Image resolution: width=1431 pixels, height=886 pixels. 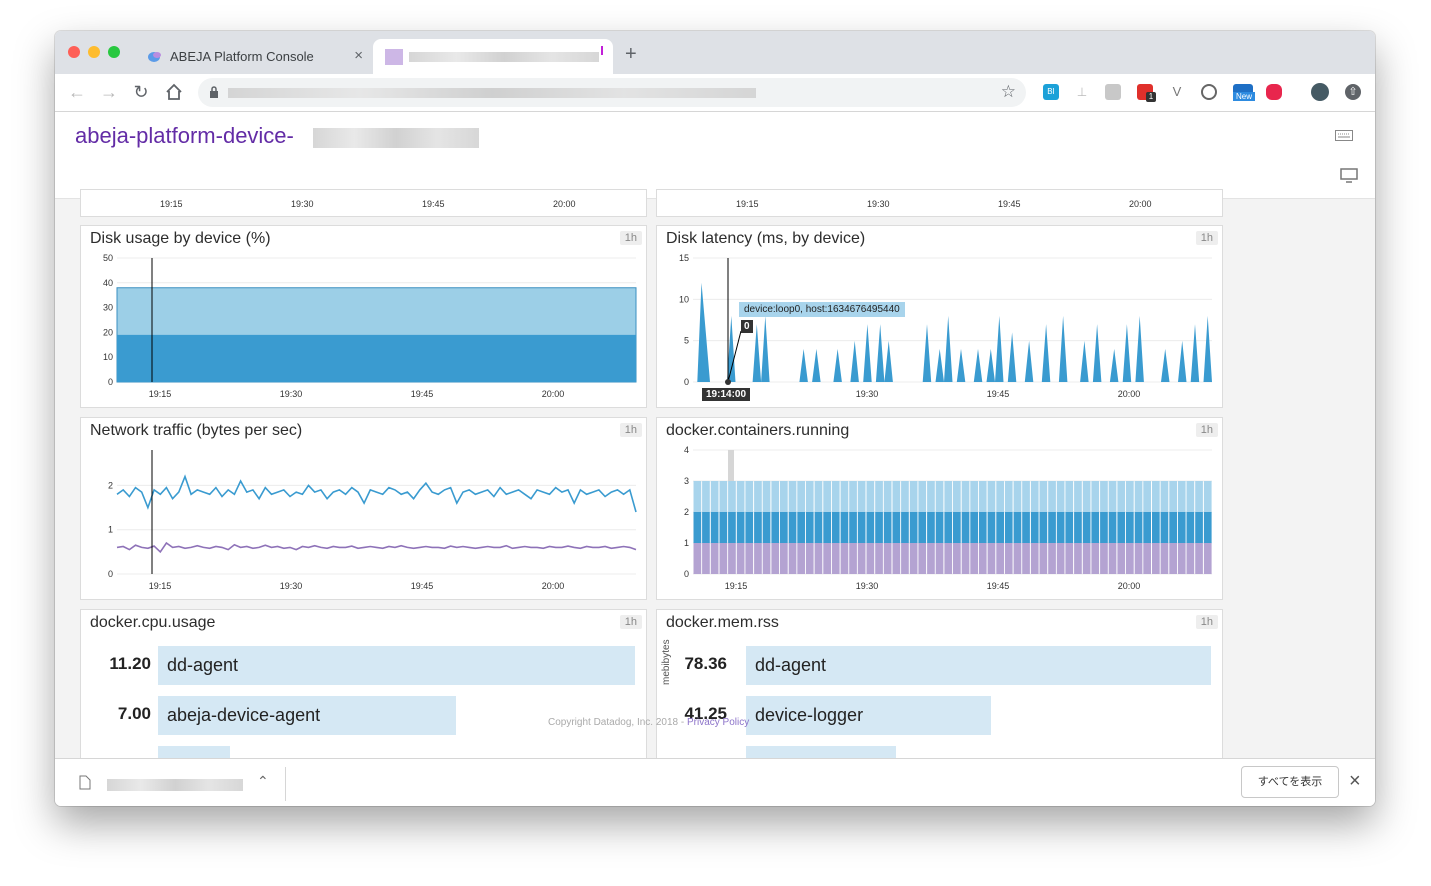 I want to click on address-bar: ☆, so click(x=612, y=92).